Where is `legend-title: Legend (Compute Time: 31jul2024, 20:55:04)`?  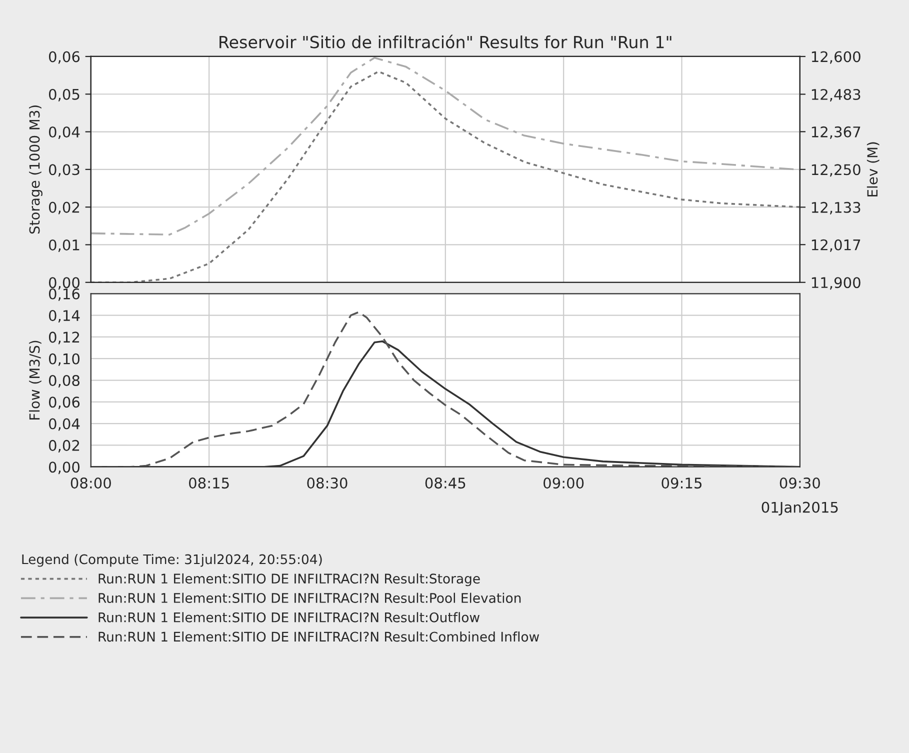 legend-title: Legend (Compute Time: 31jul2024, 20:55:04) is located at coordinates (172, 560).